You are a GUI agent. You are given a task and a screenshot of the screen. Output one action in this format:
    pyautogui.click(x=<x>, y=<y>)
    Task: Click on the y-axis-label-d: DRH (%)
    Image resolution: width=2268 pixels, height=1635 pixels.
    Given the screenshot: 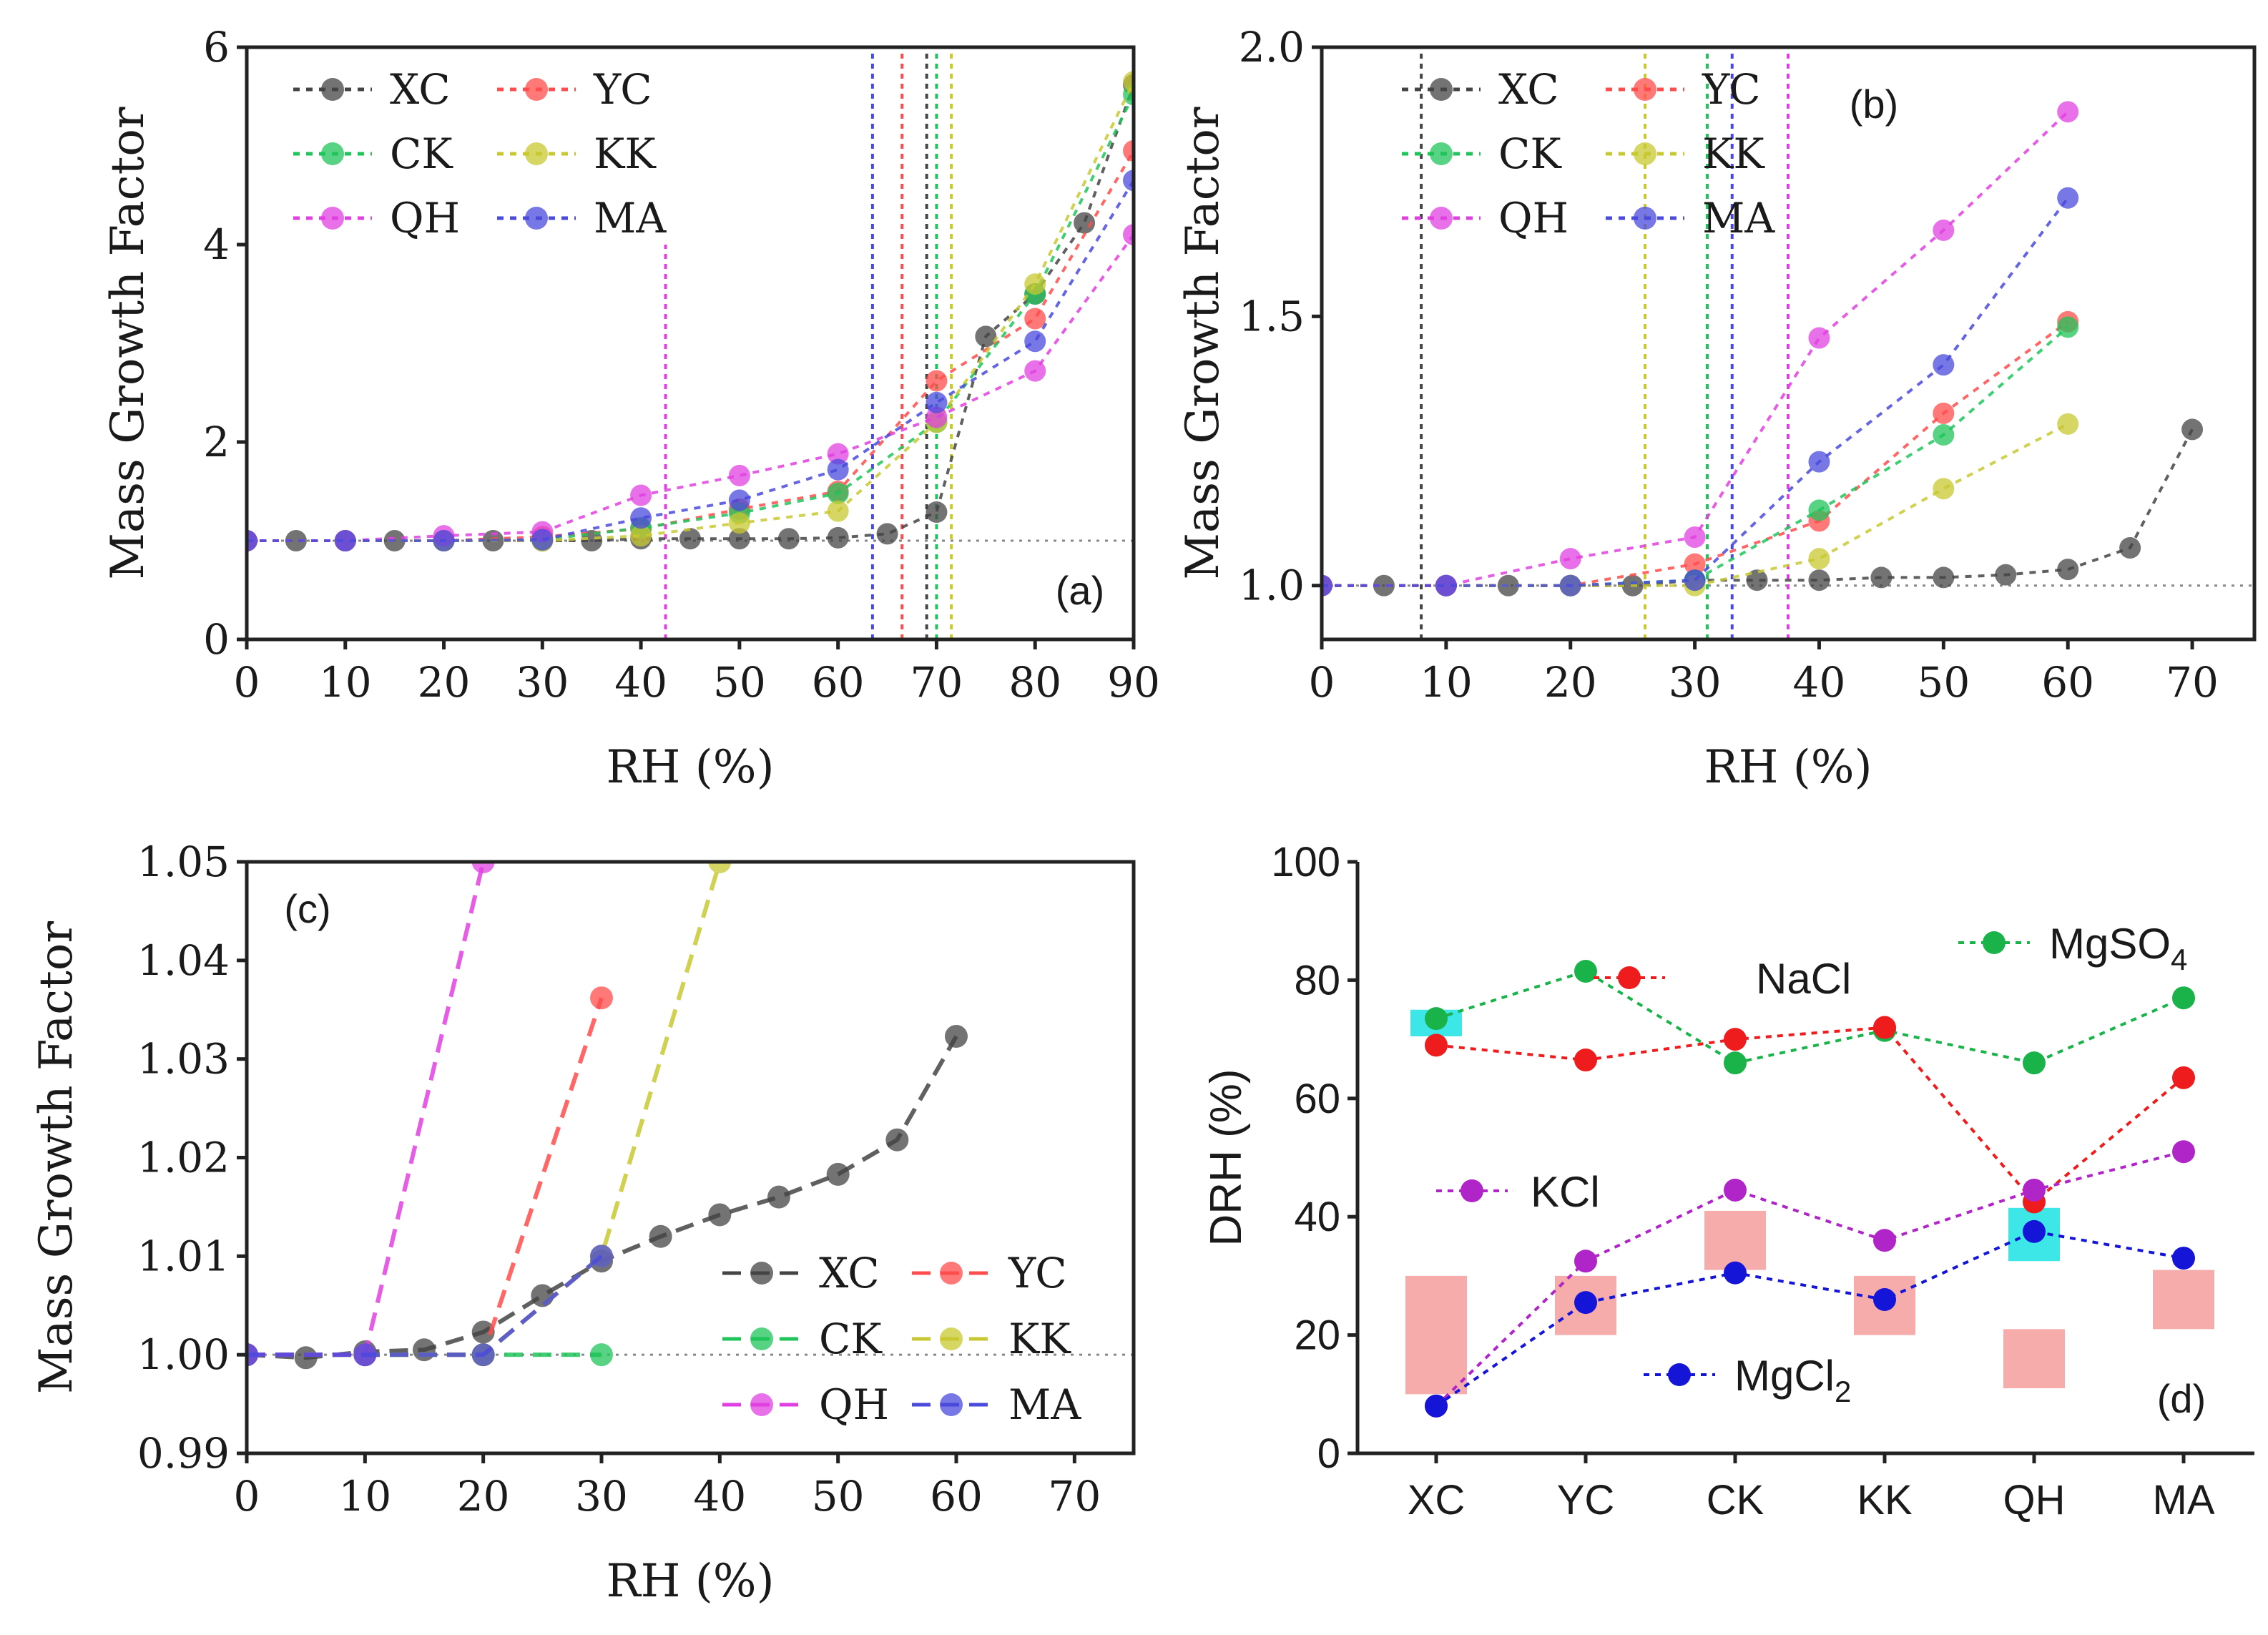 What is the action you would take?
    pyautogui.click(x=1226, y=1158)
    